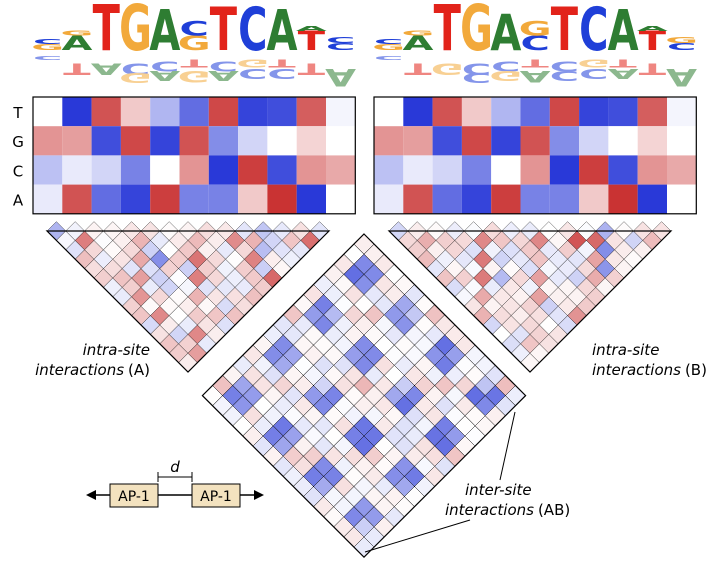 Image resolution: width=720 pixels, height=566 pixels. What do you see at coordinates (18, 142) in the screenshot?
I see `row-label-g: G` at bounding box center [18, 142].